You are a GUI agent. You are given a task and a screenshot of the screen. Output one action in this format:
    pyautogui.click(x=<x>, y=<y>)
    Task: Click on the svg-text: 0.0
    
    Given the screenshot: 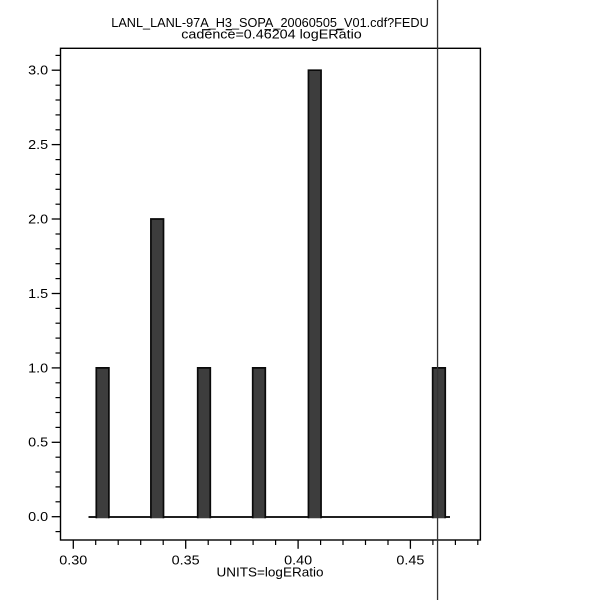 What is the action you would take?
    pyautogui.click(x=38, y=517)
    